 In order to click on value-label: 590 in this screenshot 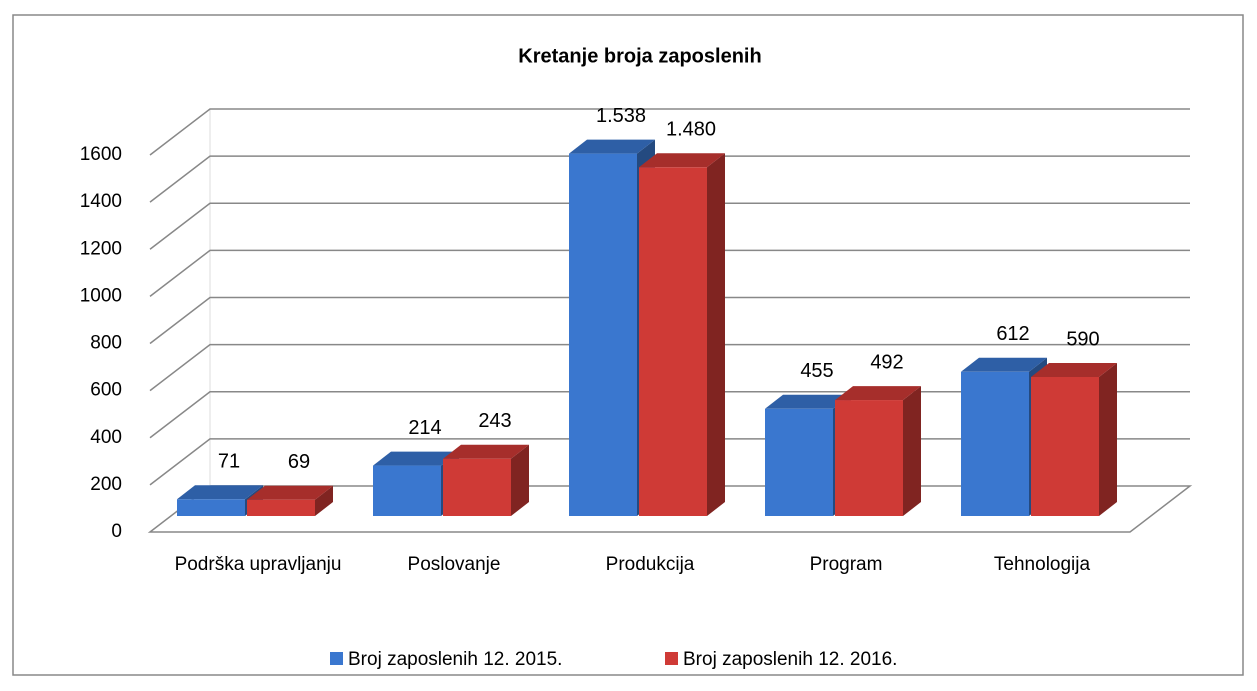, I will do `click(1082, 339)`.